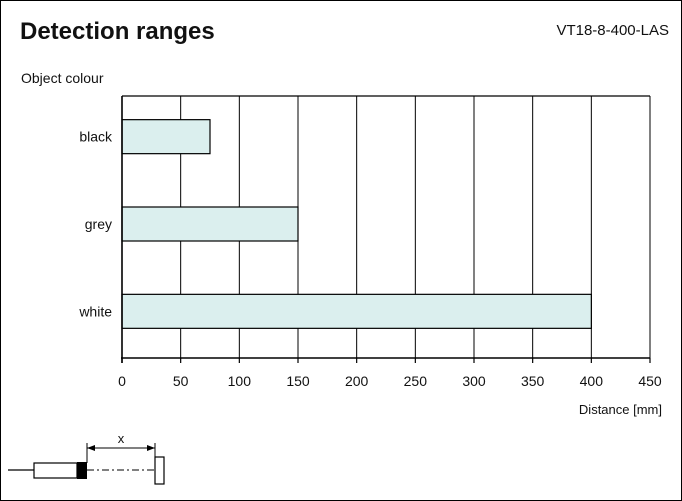 The image size is (682, 501). Describe the element at coordinates (474, 381) in the screenshot. I see `x-tick-label: 300` at that location.